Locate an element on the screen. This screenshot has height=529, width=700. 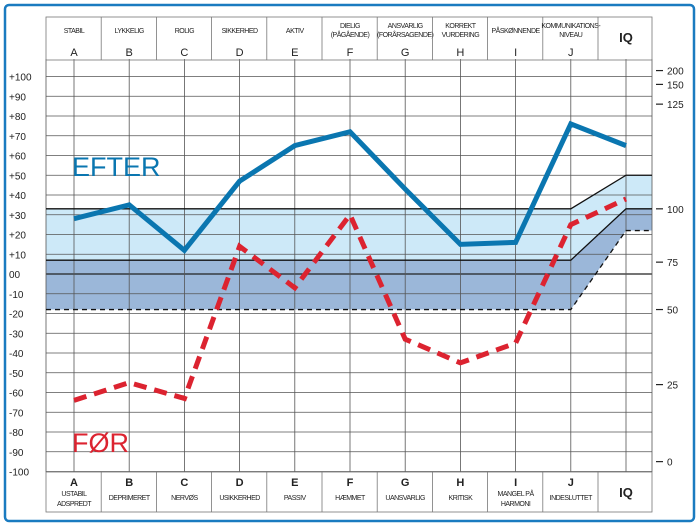
footer-trait-label: NERVØS is located at coordinates (184, 498).